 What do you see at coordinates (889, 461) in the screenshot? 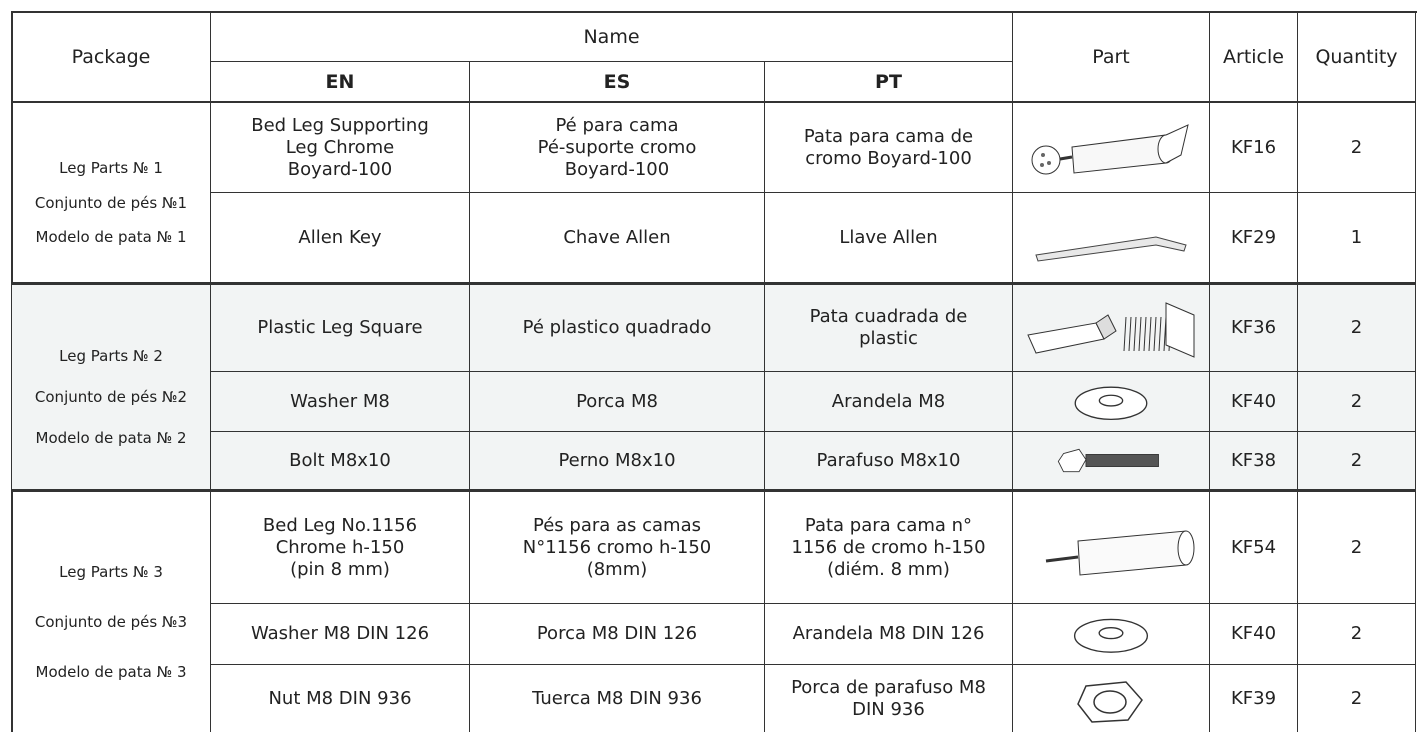
I see `name-pt: Parafuso M8x10` at bounding box center [889, 461].